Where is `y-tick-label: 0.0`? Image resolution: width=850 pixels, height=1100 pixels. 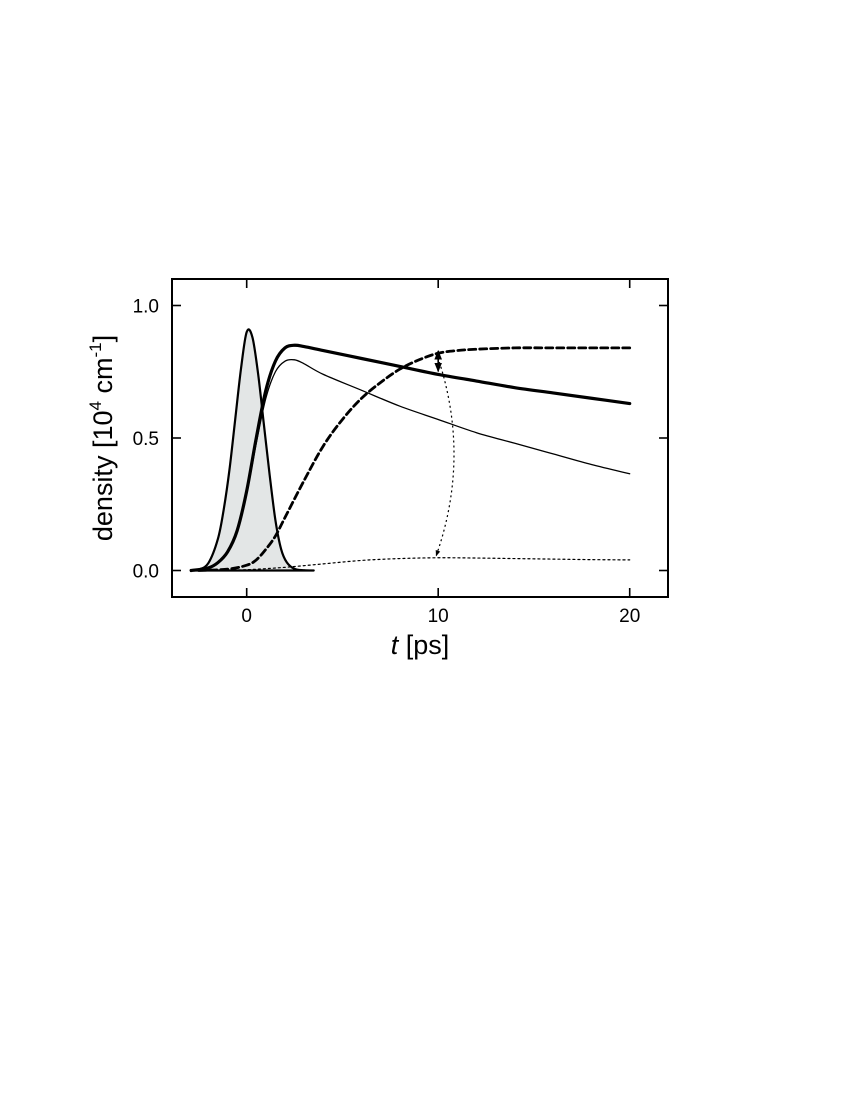
y-tick-label: 0.0 is located at coordinates (146, 572).